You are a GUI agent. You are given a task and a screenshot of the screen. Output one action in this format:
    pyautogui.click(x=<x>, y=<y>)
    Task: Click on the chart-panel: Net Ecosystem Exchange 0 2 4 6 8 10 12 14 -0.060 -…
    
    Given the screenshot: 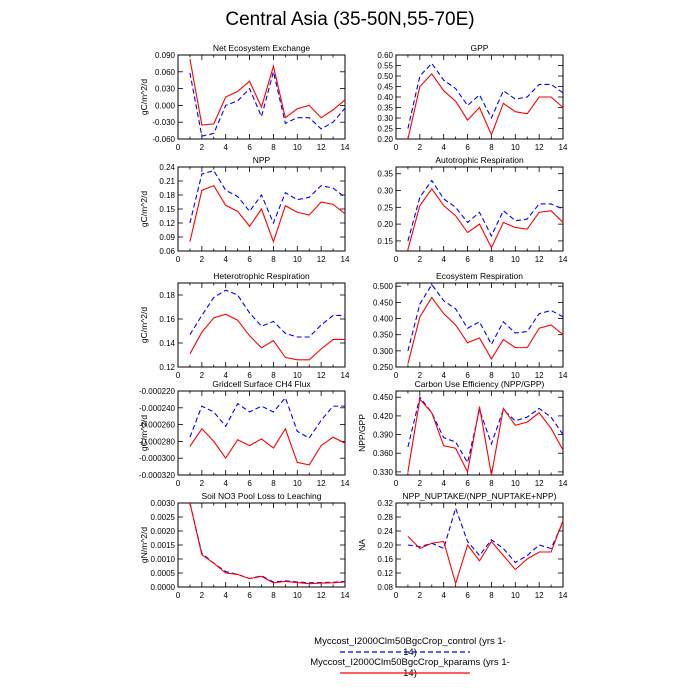 What is the action you would take?
    pyautogui.click(x=244, y=97)
    